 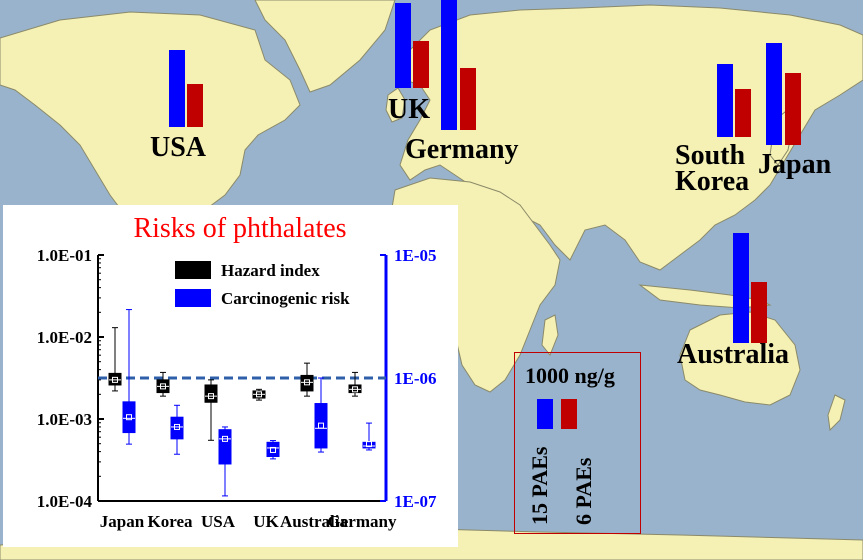 I want to click on korea-bar-15paes, so click(x=725, y=100).